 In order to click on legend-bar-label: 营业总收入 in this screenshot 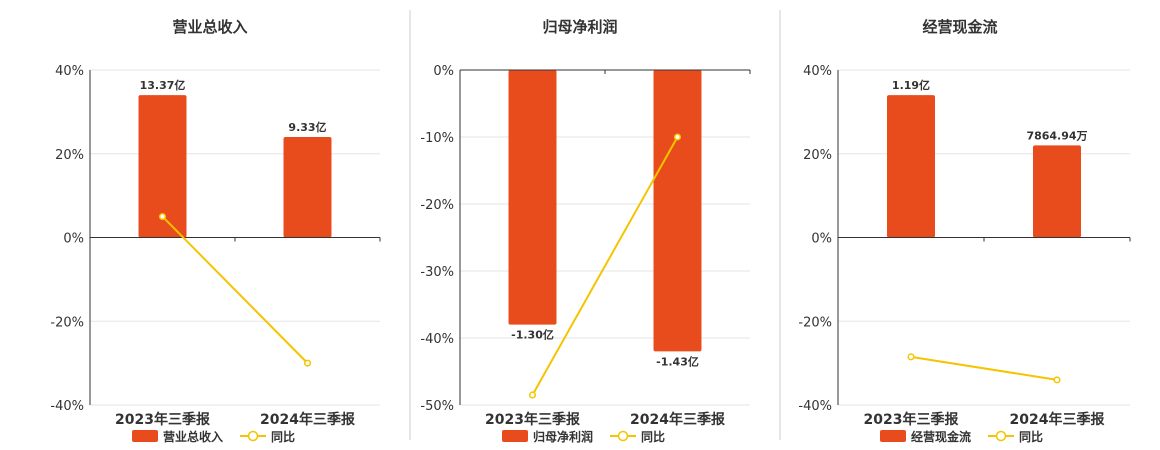, I will do `click(193, 436)`.